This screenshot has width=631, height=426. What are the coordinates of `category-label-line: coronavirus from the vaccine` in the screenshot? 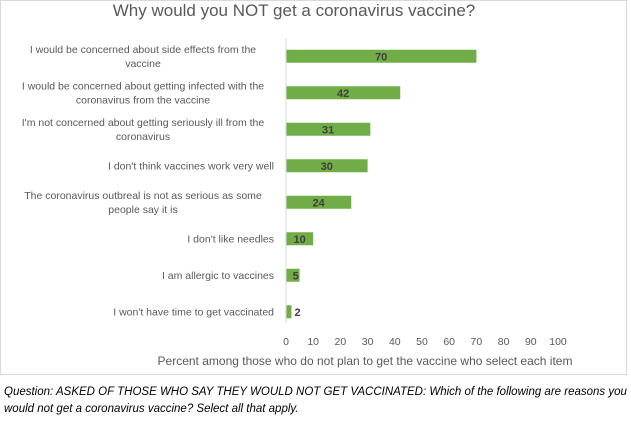 It's located at (143, 100).